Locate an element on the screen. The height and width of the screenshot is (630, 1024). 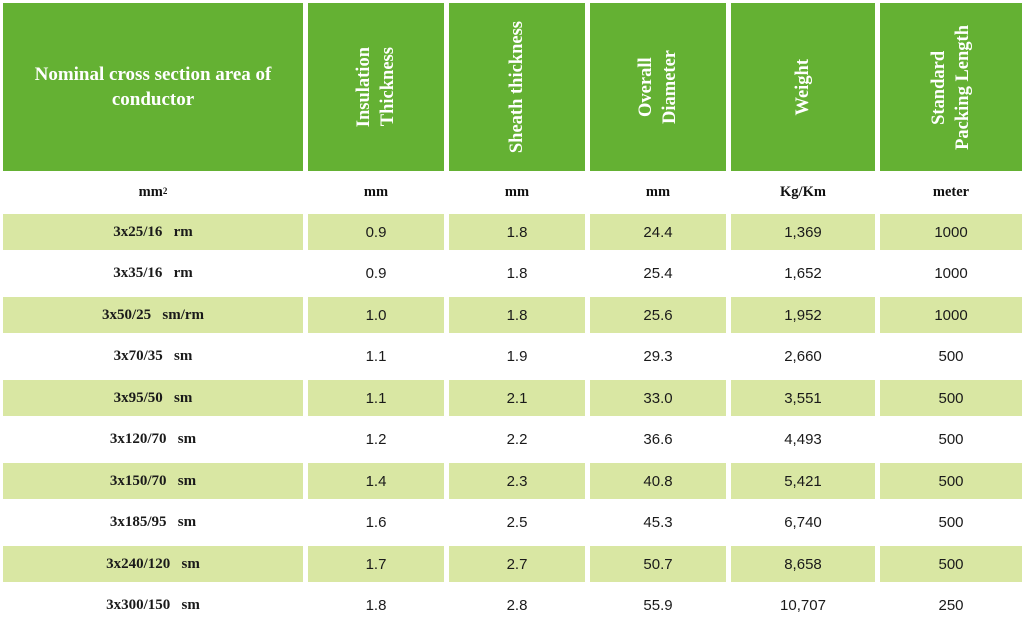
header-sheath-thickness: Sheath thickness is located at coordinates (517, 87).